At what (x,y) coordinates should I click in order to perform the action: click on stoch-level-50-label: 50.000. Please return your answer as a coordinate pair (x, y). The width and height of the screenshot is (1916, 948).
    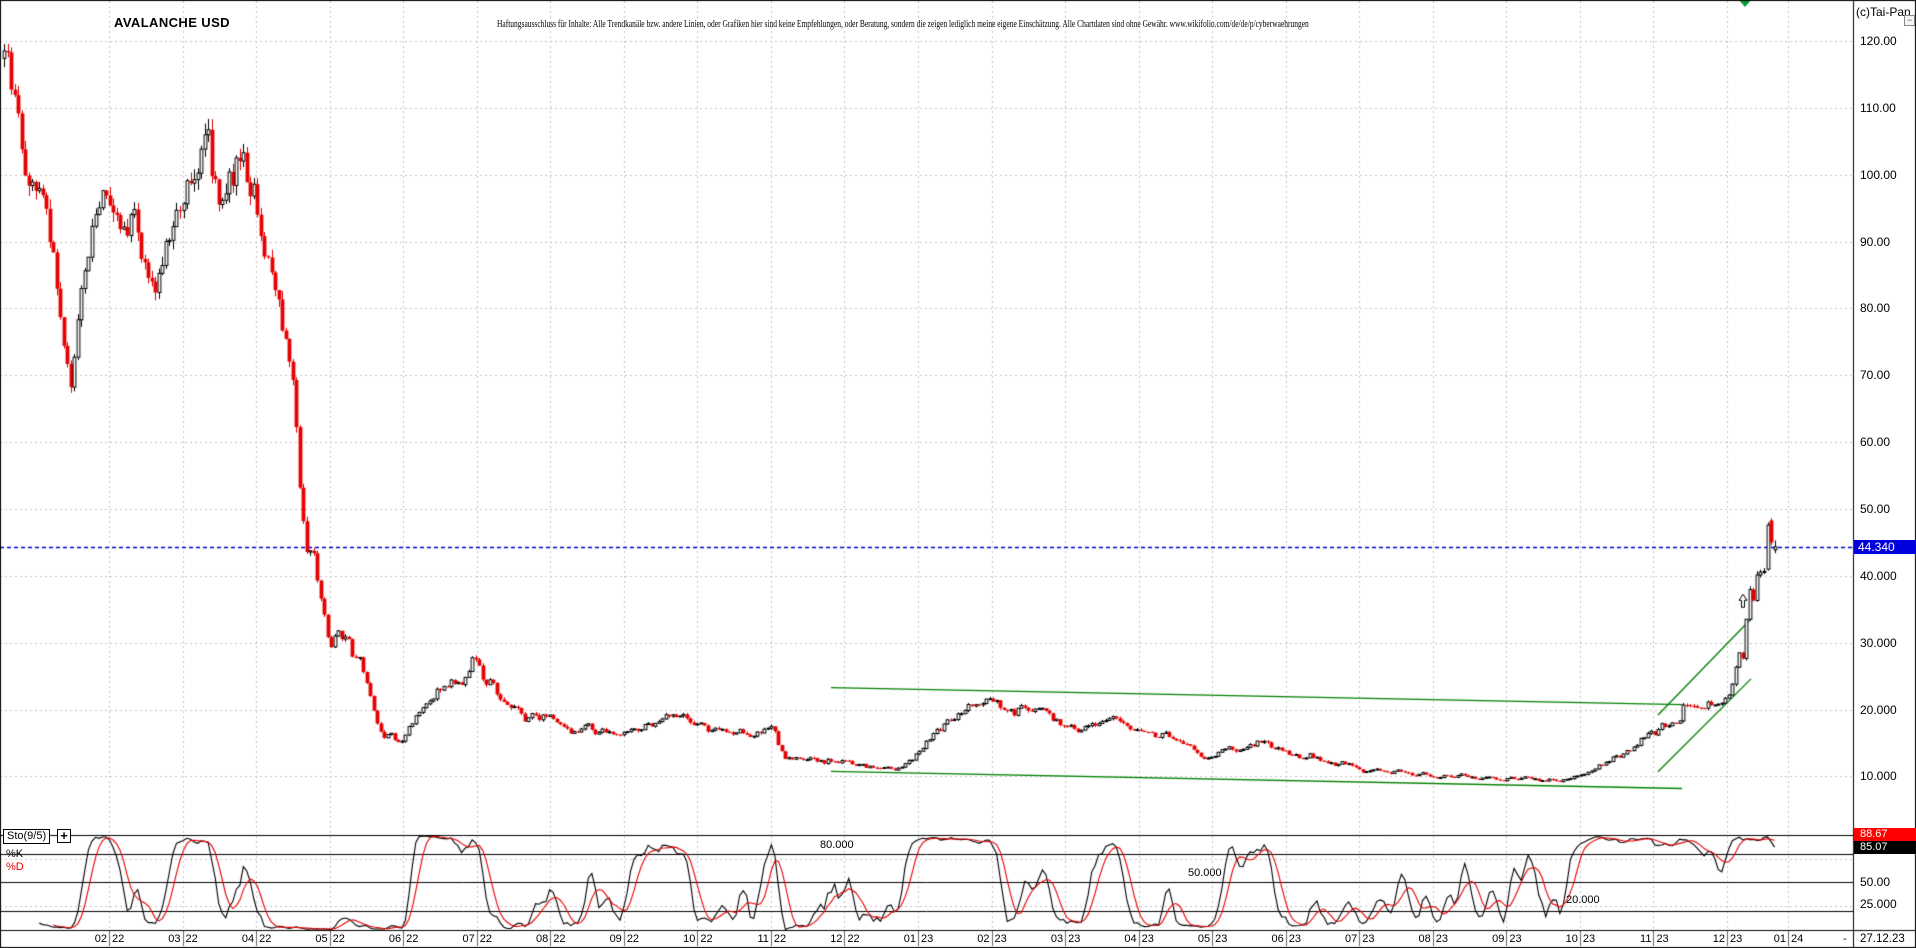
    Looking at the image, I should click on (1205, 873).